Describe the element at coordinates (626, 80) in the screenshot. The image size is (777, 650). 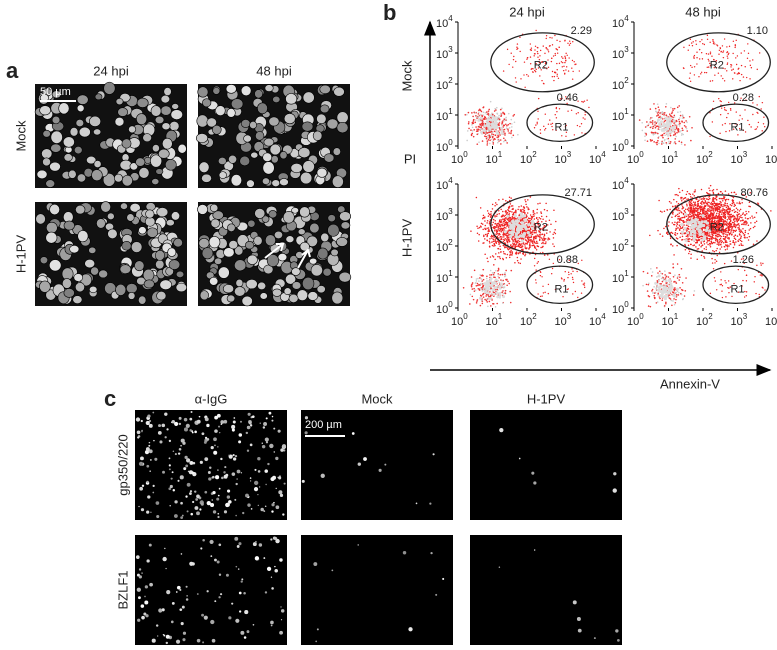
I see `tick-exponent: 2` at that location.